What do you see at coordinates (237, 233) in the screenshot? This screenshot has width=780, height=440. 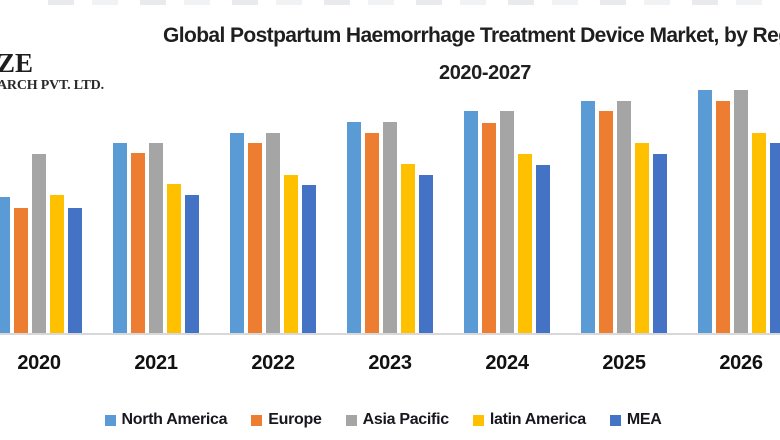 I see `bar-north-america-2022` at bounding box center [237, 233].